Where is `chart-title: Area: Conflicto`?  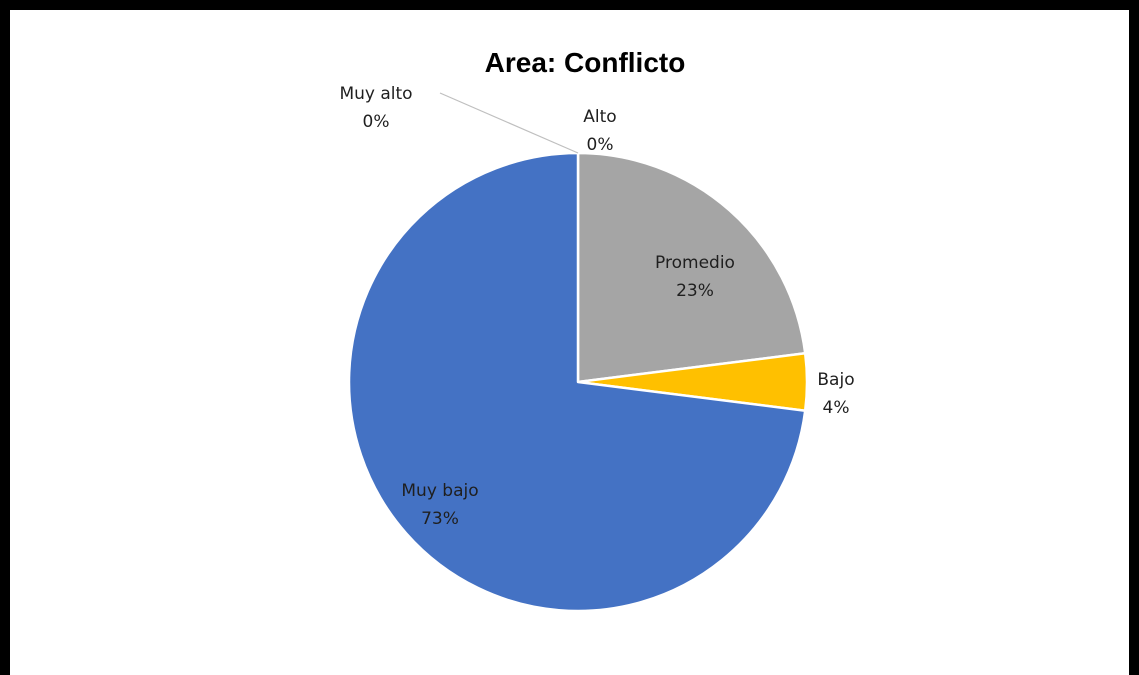 chart-title: Area: Conflicto is located at coordinates (585, 62).